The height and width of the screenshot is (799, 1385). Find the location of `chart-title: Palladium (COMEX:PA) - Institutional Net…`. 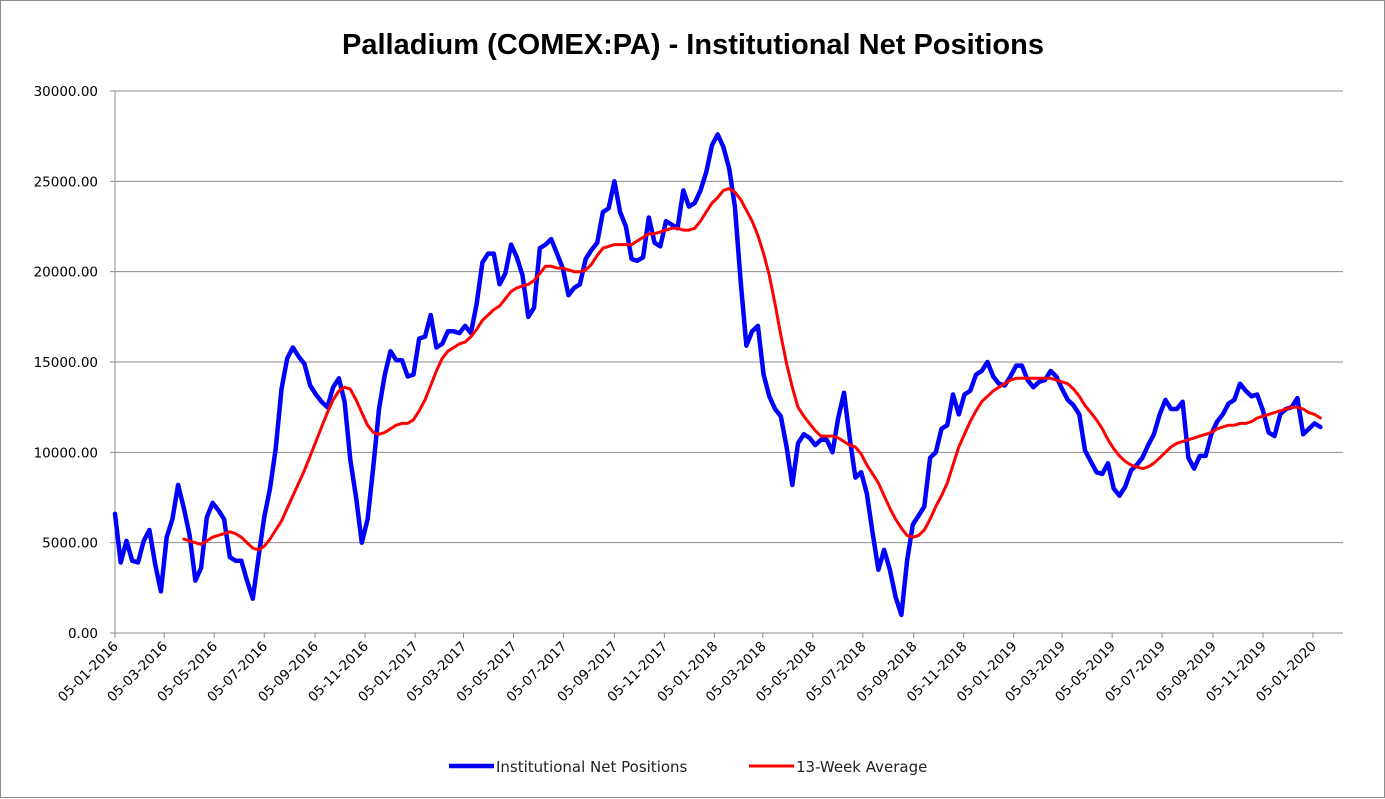

chart-title: Palladium (COMEX:PA) - Institutional Net… is located at coordinates (693, 45).